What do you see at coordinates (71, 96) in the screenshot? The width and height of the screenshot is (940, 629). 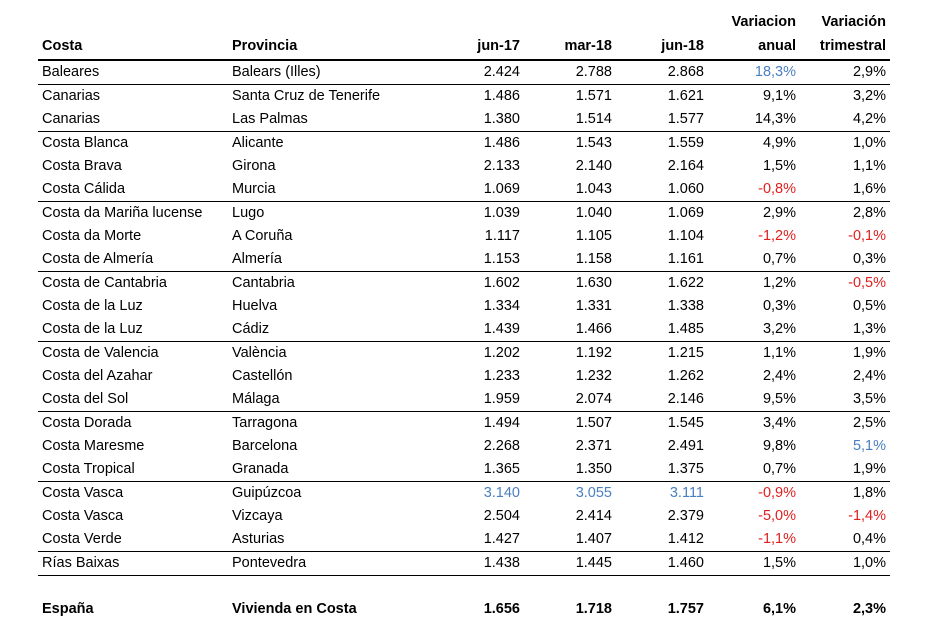 I see `cell-costa: Canarias` at bounding box center [71, 96].